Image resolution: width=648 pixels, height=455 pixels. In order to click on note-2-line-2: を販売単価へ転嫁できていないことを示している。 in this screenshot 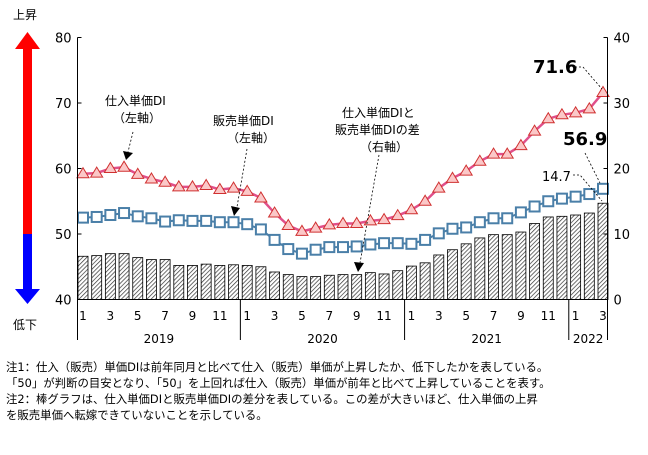, I will do `click(137, 415)`.